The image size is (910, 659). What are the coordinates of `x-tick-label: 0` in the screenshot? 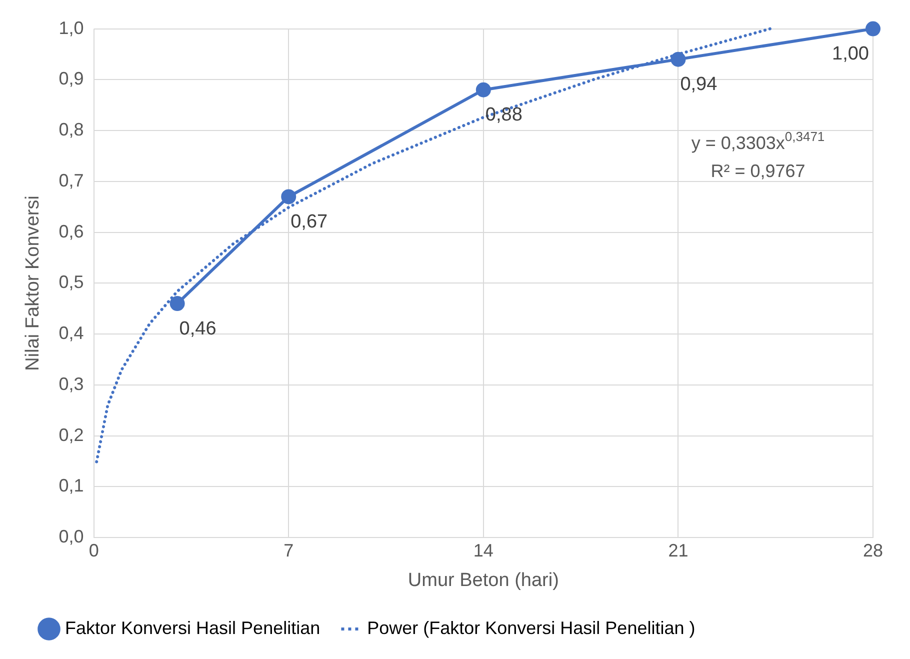 It's located at (93, 550).